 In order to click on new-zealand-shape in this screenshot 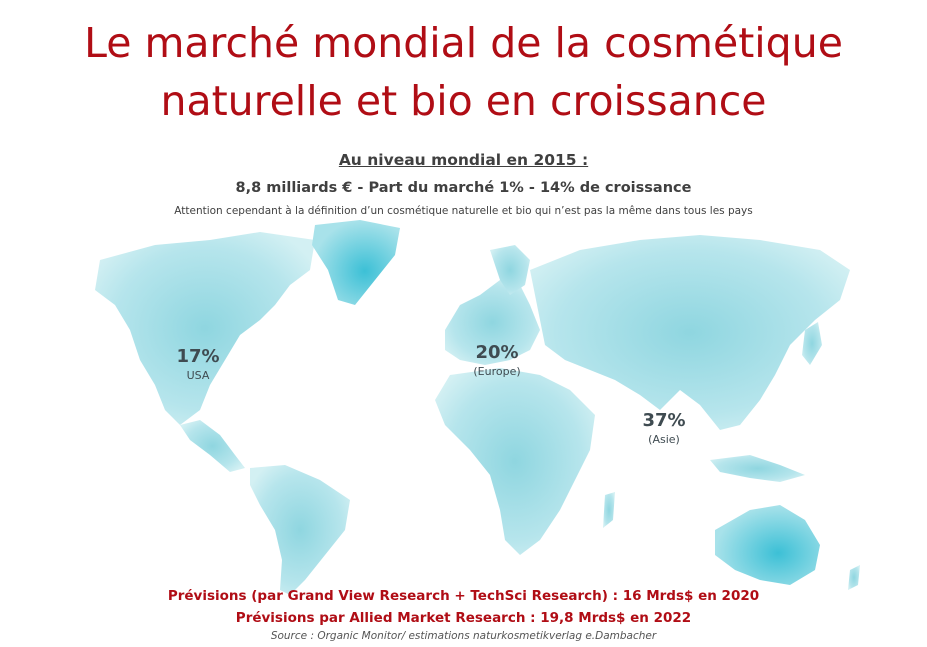, I will do `click(854, 577)`.